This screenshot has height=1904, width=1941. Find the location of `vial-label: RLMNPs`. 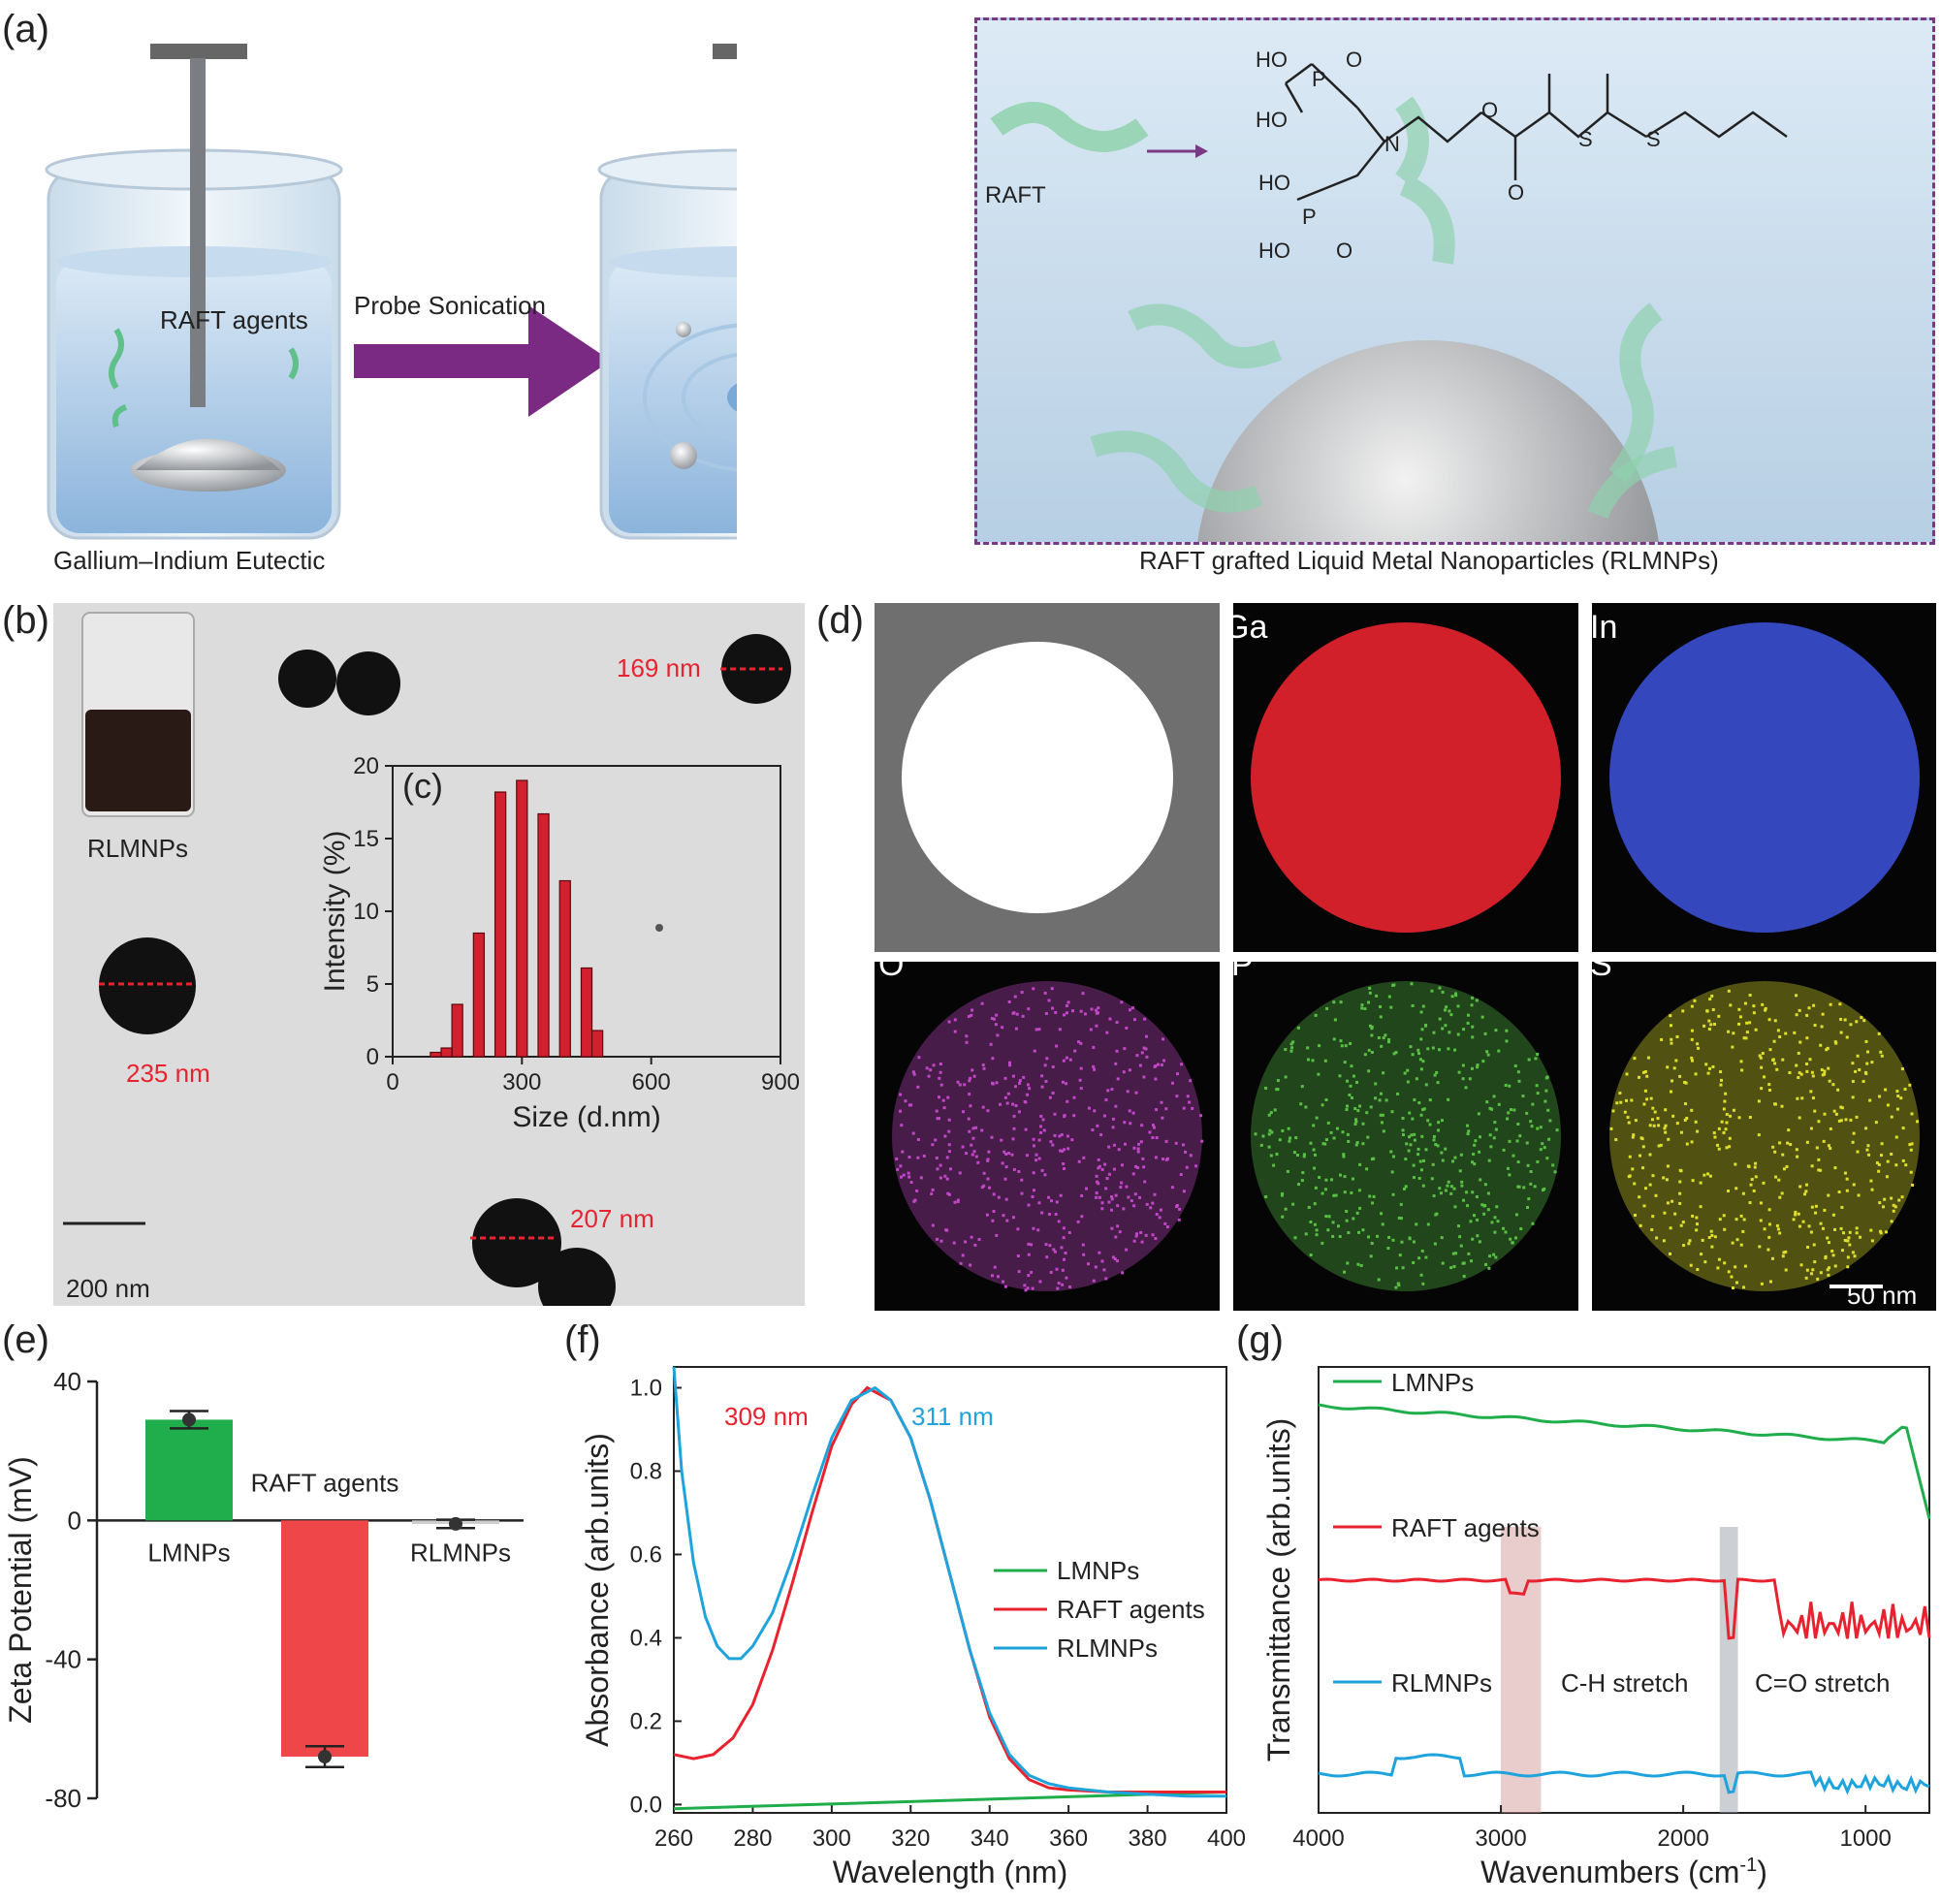

vial-label: RLMNPs is located at coordinates (138, 849).